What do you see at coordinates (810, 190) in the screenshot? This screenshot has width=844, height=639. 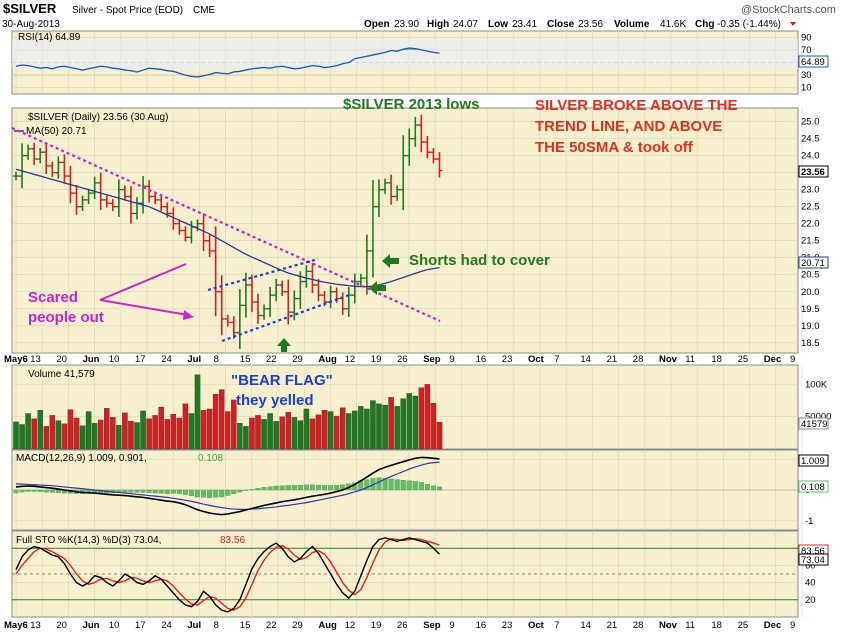 I see `price-tick: 23.0` at bounding box center [810, 190].